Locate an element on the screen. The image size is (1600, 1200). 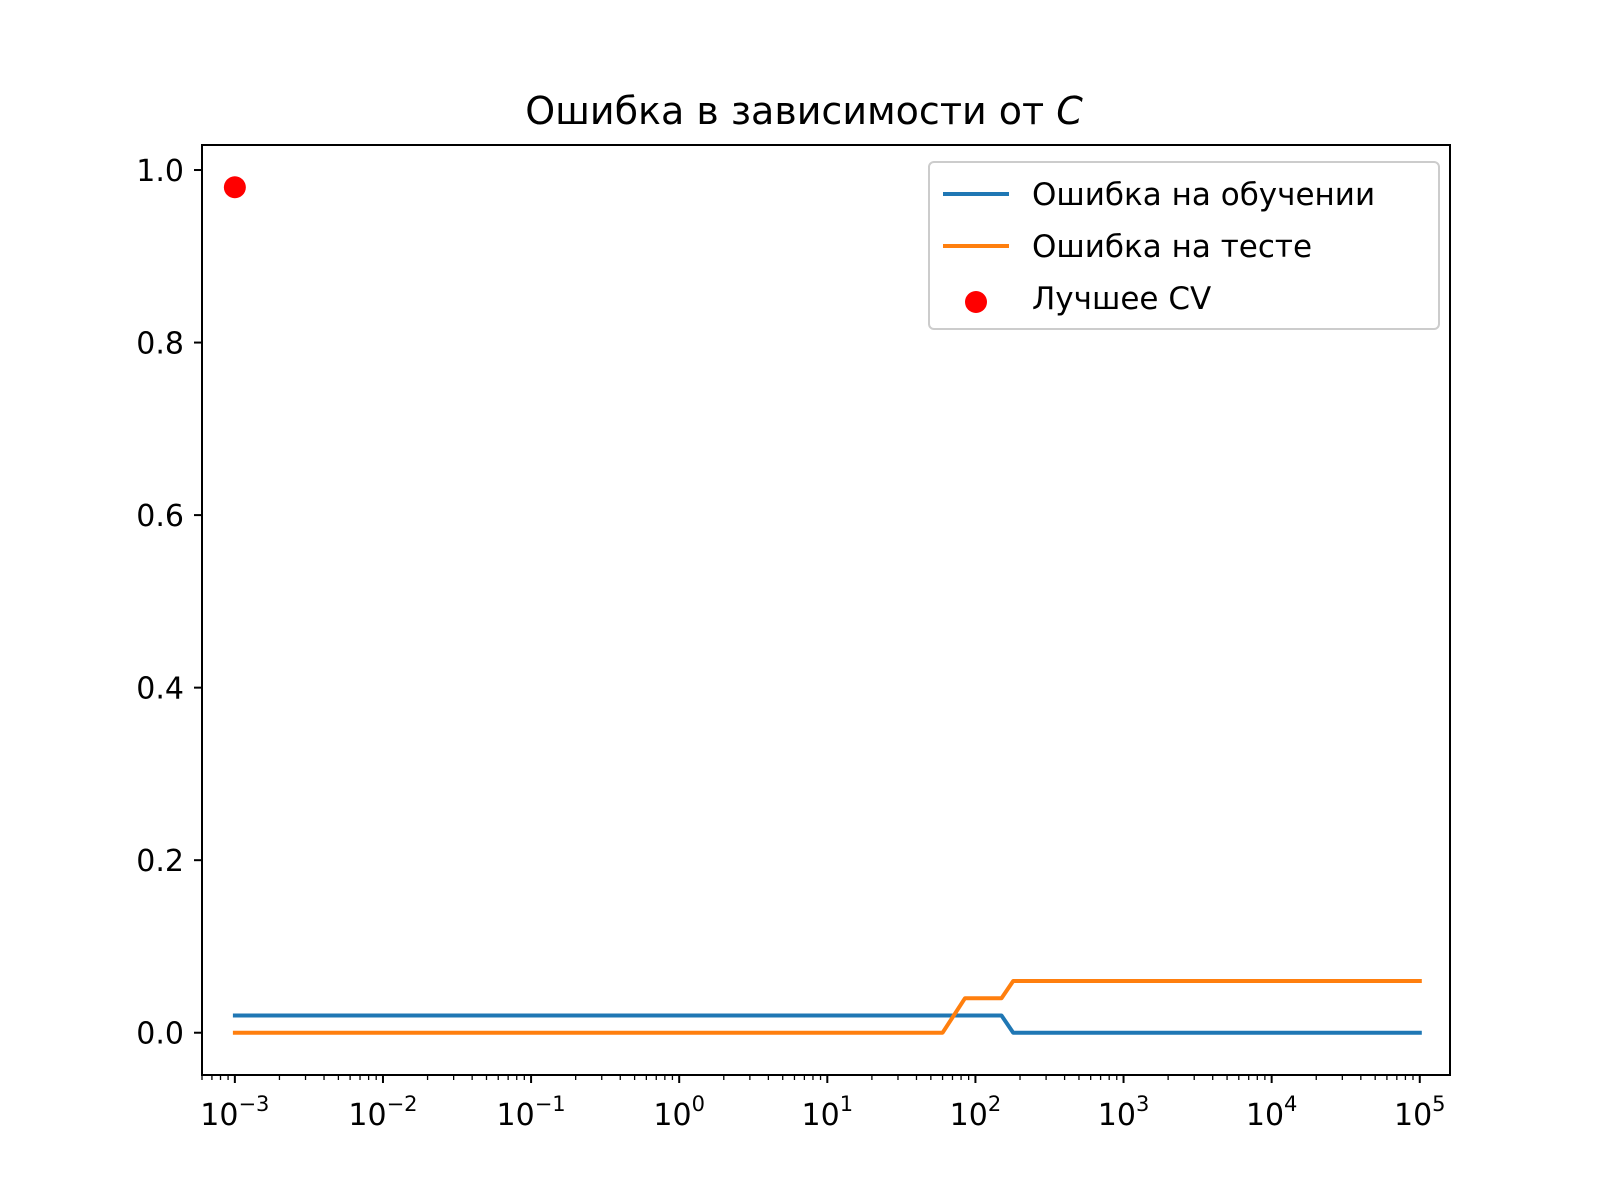
x-tick-label: 10² is located at coordinates (976, 1112).